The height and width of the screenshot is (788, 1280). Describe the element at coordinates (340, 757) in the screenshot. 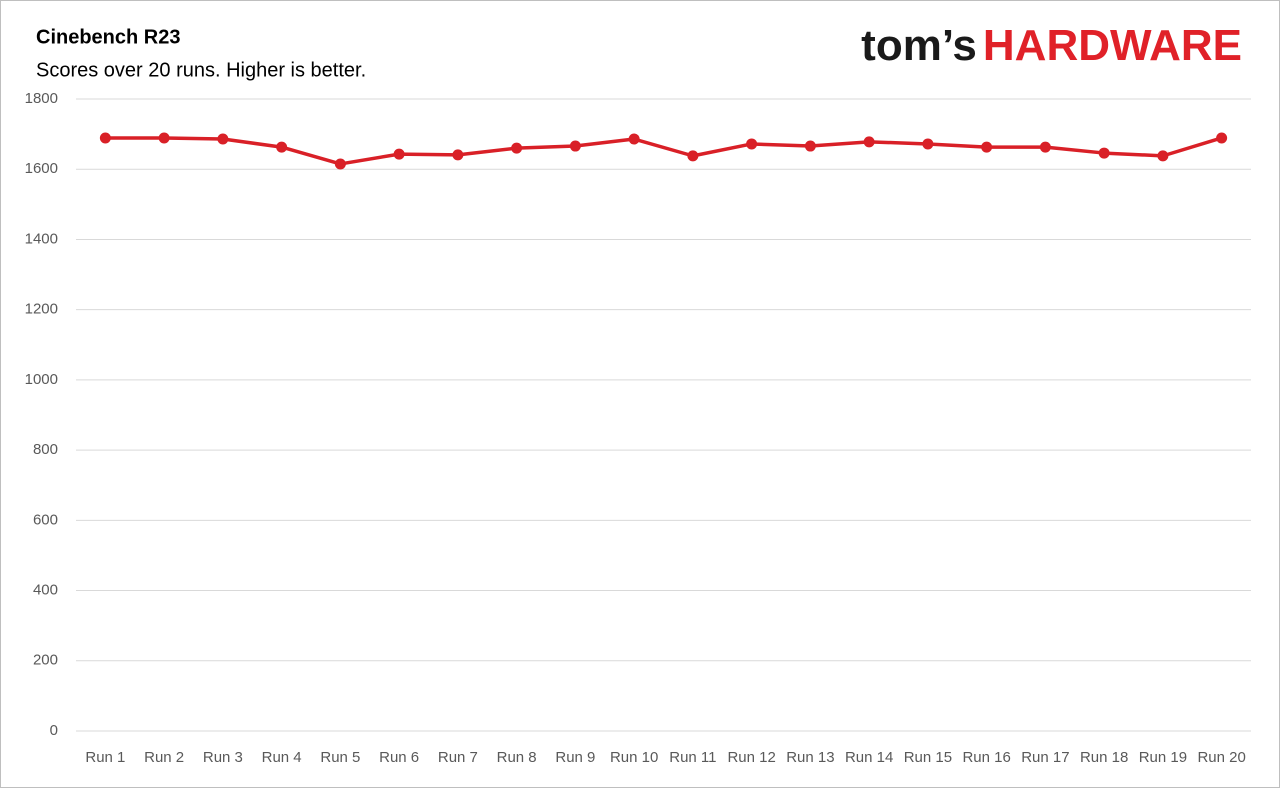

I see `x-tick-label: Run 5` at that location.